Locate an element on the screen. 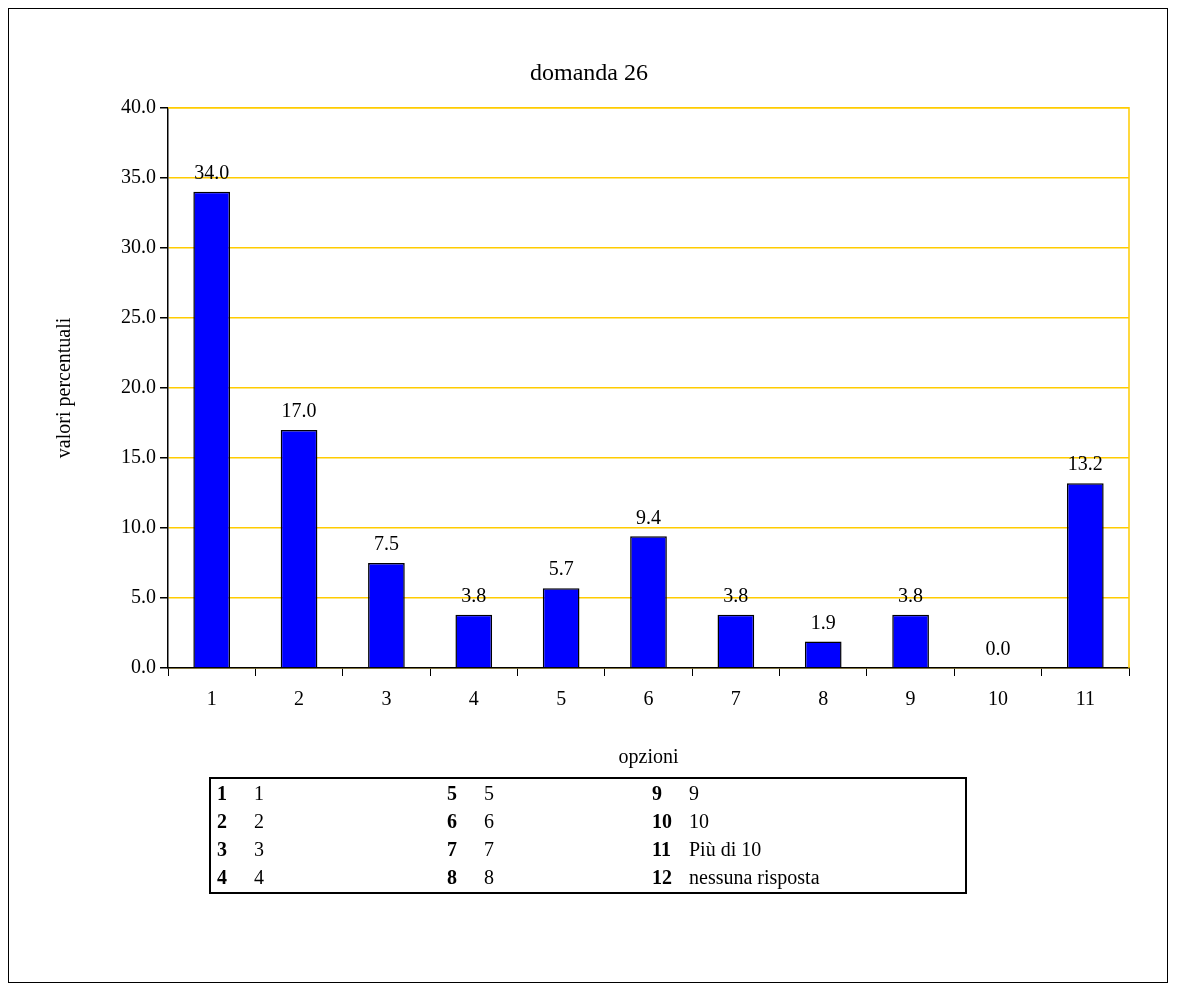  x-tick-label: 11 is located at coordinates (1085, 698).